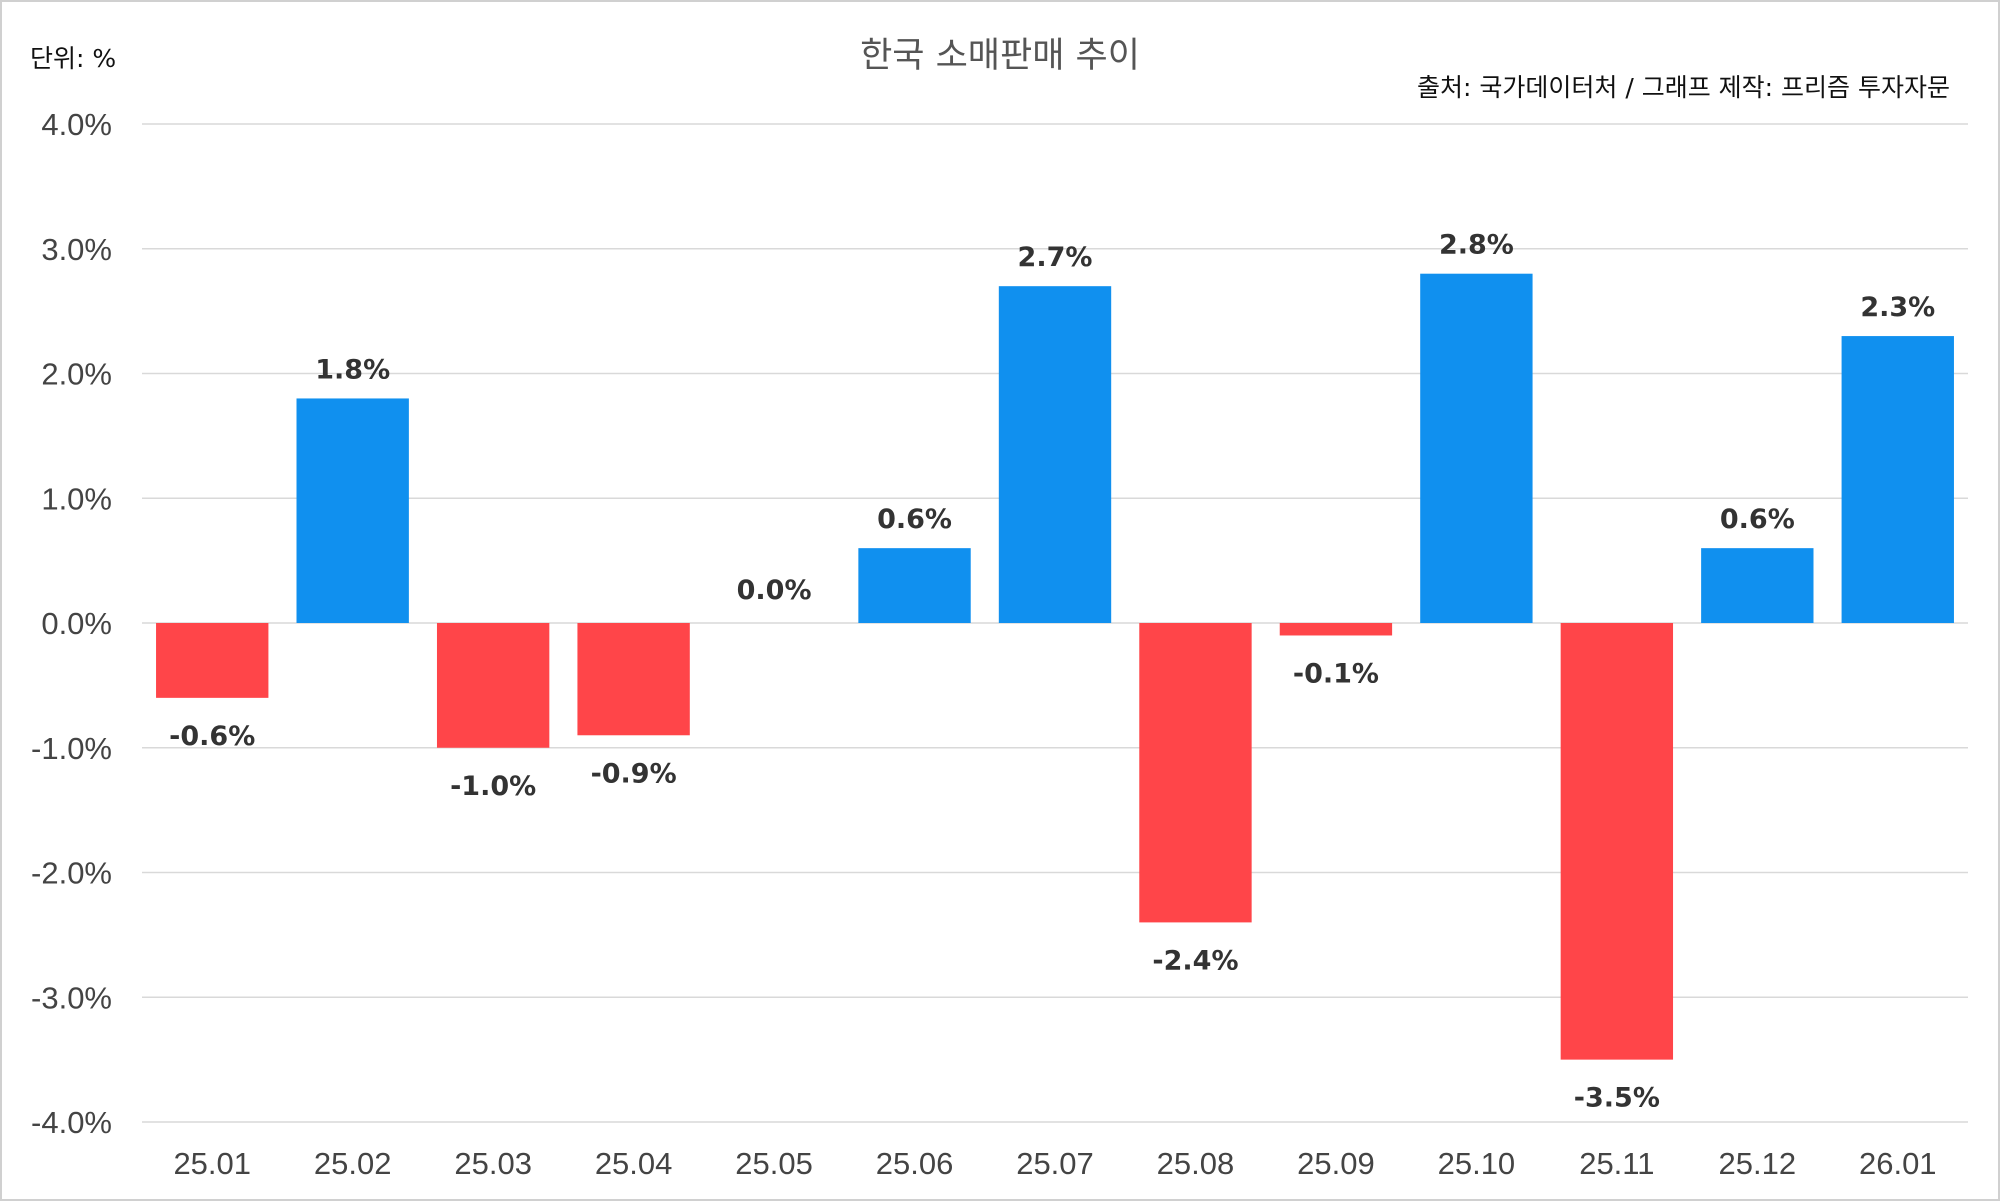 The height and width of the screenshot is (1201, 2000). I want to click on data-label: 2.3%, so click(1897, 307).